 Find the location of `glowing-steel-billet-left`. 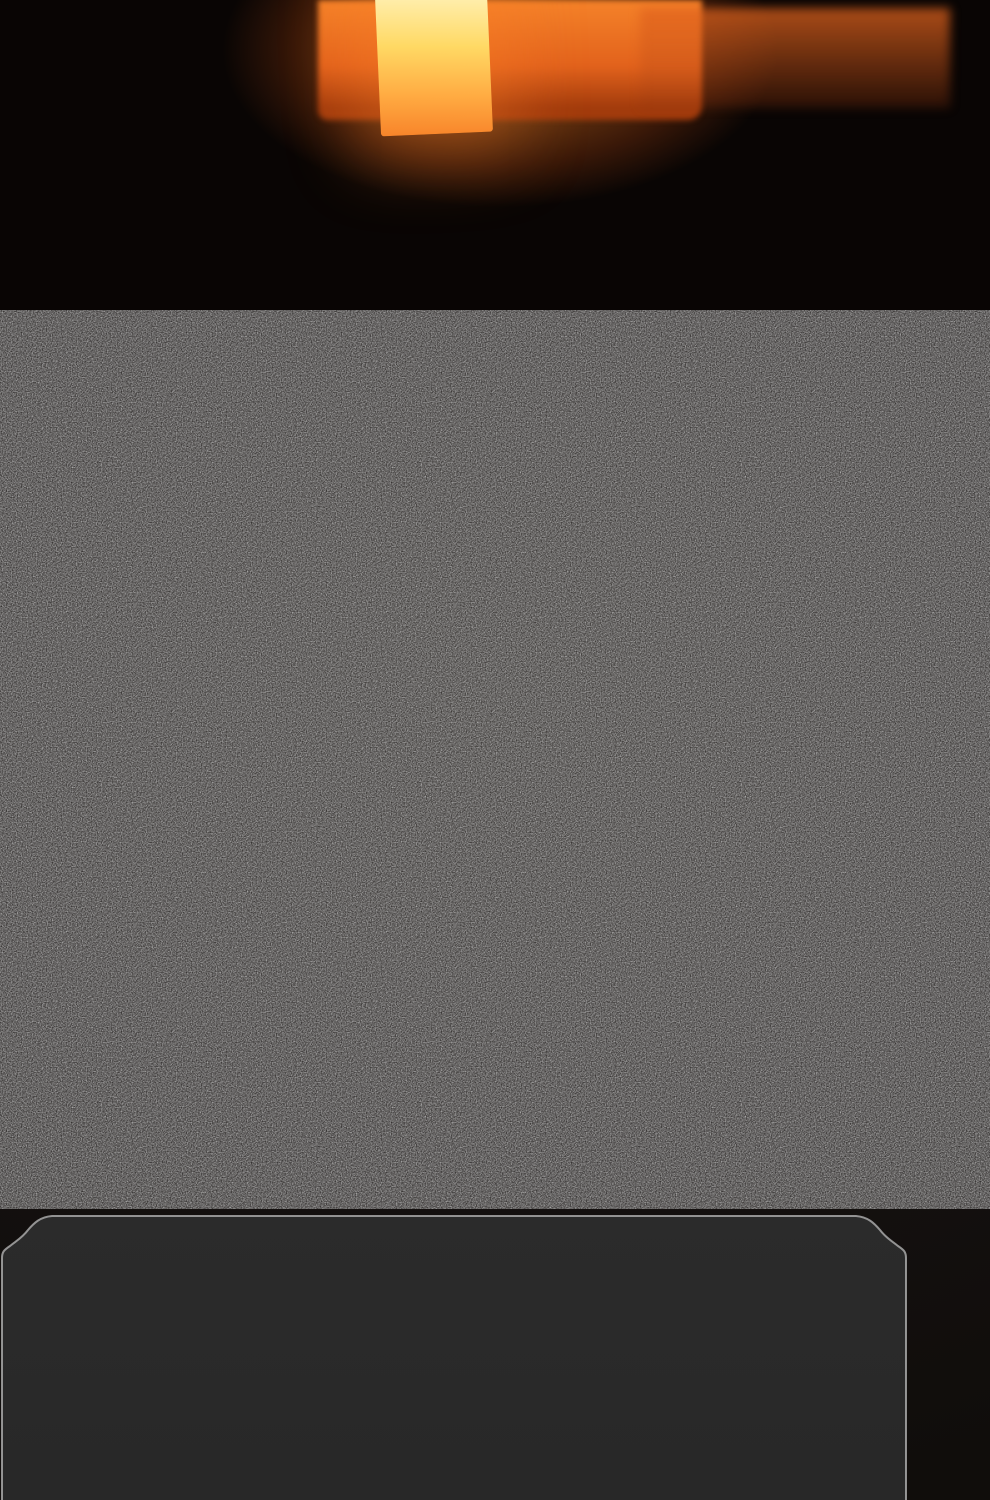

glowing-steel-billet-left is located at coordinates (434, 68).